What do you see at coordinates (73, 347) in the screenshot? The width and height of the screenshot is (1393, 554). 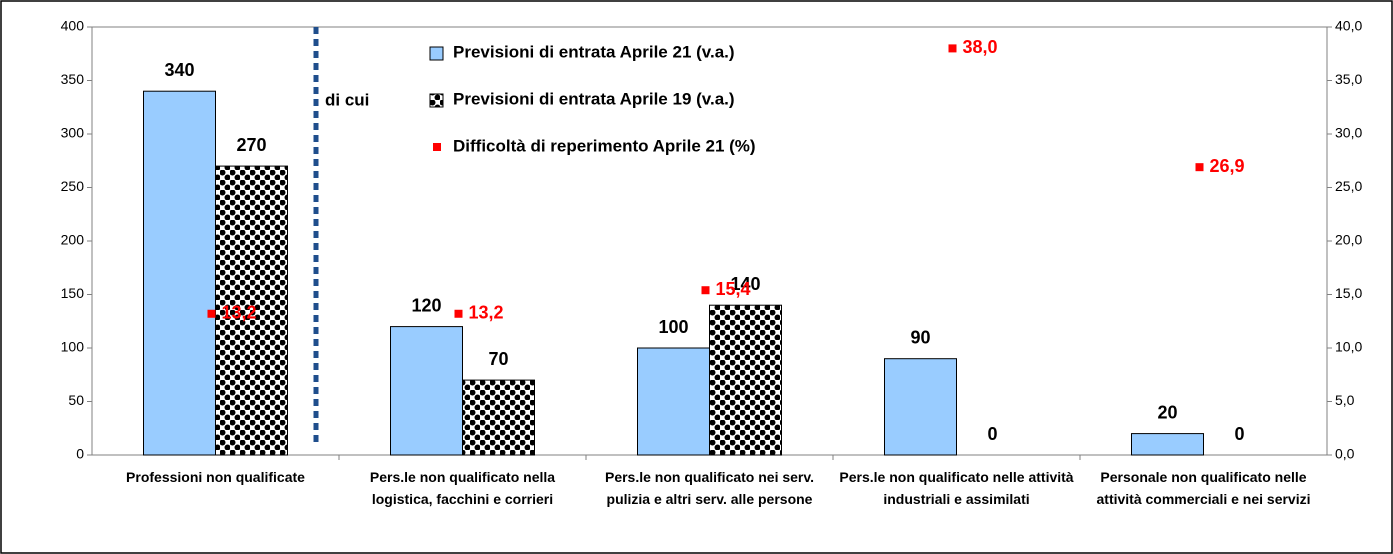 I see `y-tick-label: 100` at bounding box center [73, 347].